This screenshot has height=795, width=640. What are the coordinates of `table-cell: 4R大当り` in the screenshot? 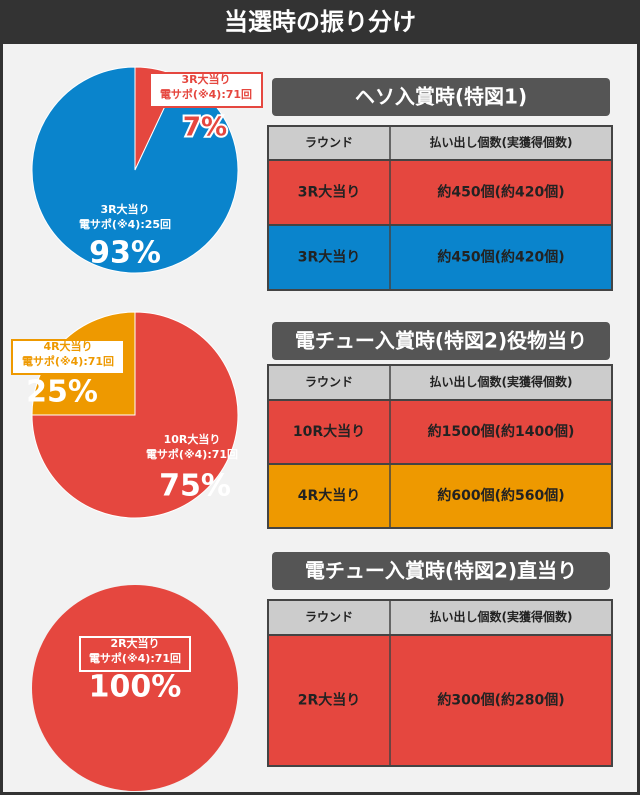 It's located at (329, 495).